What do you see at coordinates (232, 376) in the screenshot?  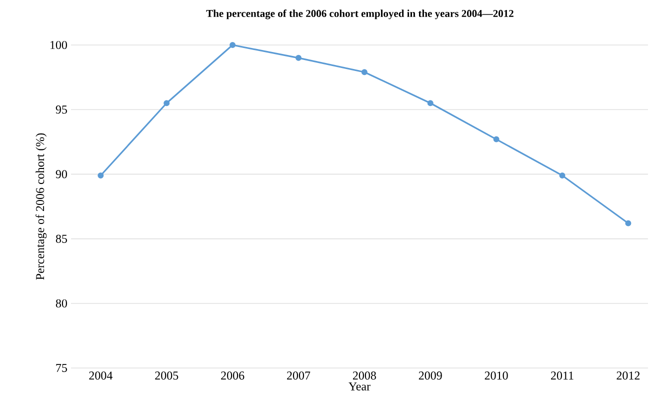 I see `x-tick-label: 2006` at bounding box center [232, 376].